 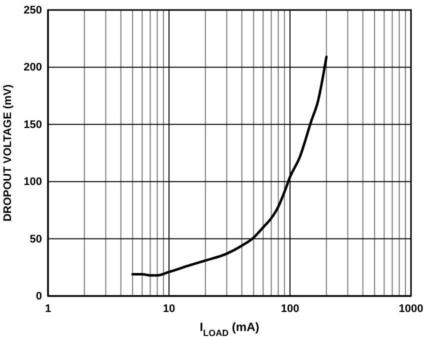 What do you see at coordinates (33, 68) in the screenshot?
I see `y-tick-label: 200` at bounding box center [33, 68].